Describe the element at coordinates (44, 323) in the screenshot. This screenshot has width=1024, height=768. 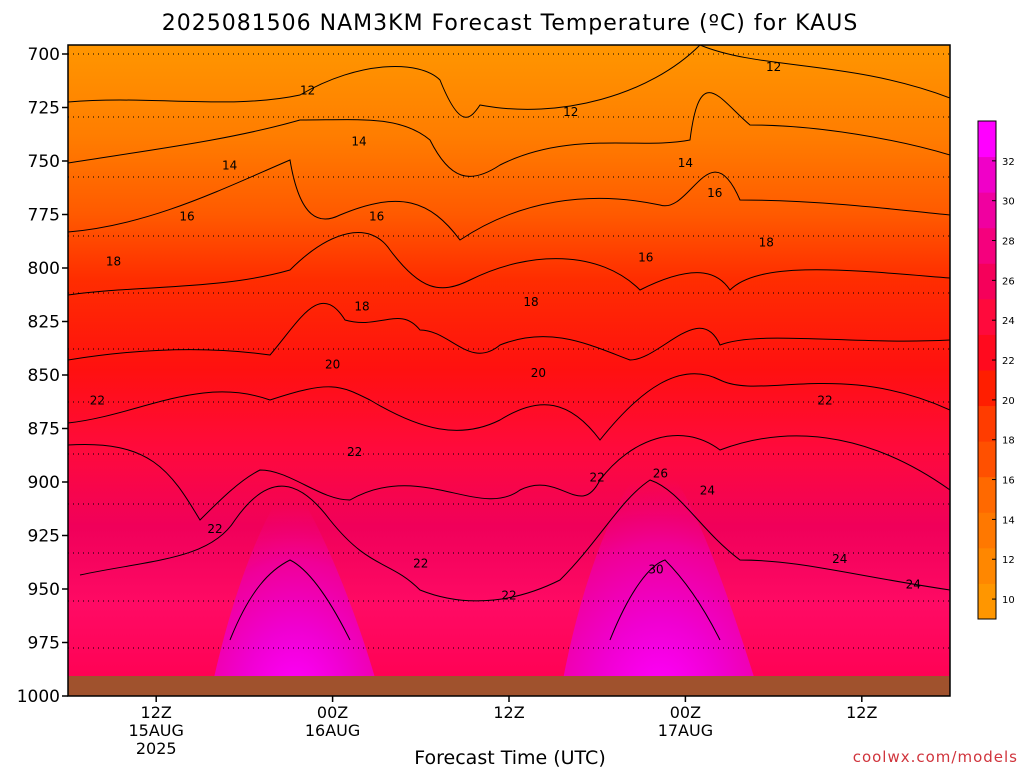
I see `y-tick-label: 825` at that location.